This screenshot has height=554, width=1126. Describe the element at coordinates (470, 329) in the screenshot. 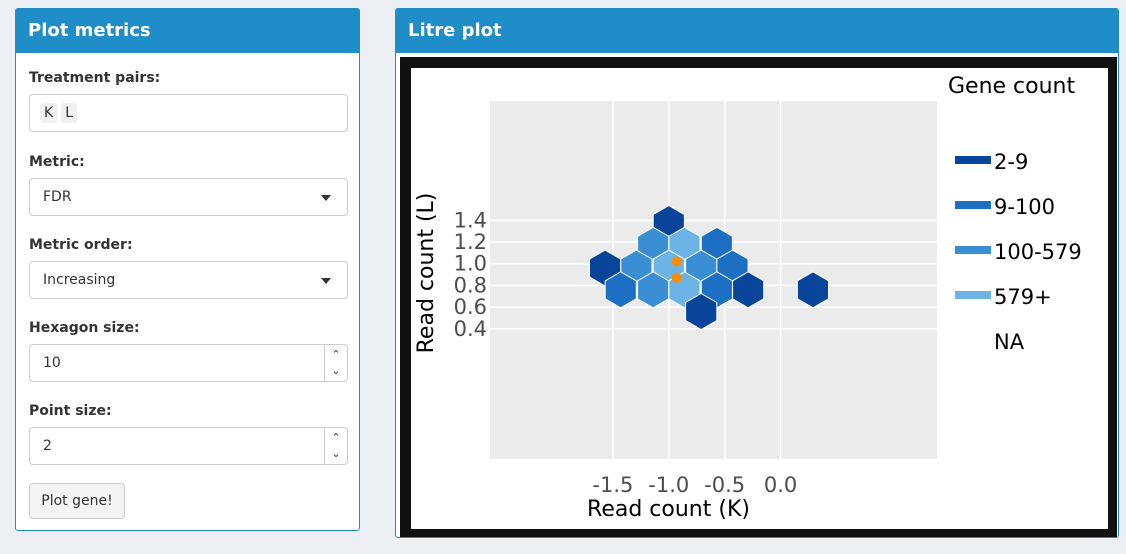

I see `y-tick-label: 0.4` at that location.